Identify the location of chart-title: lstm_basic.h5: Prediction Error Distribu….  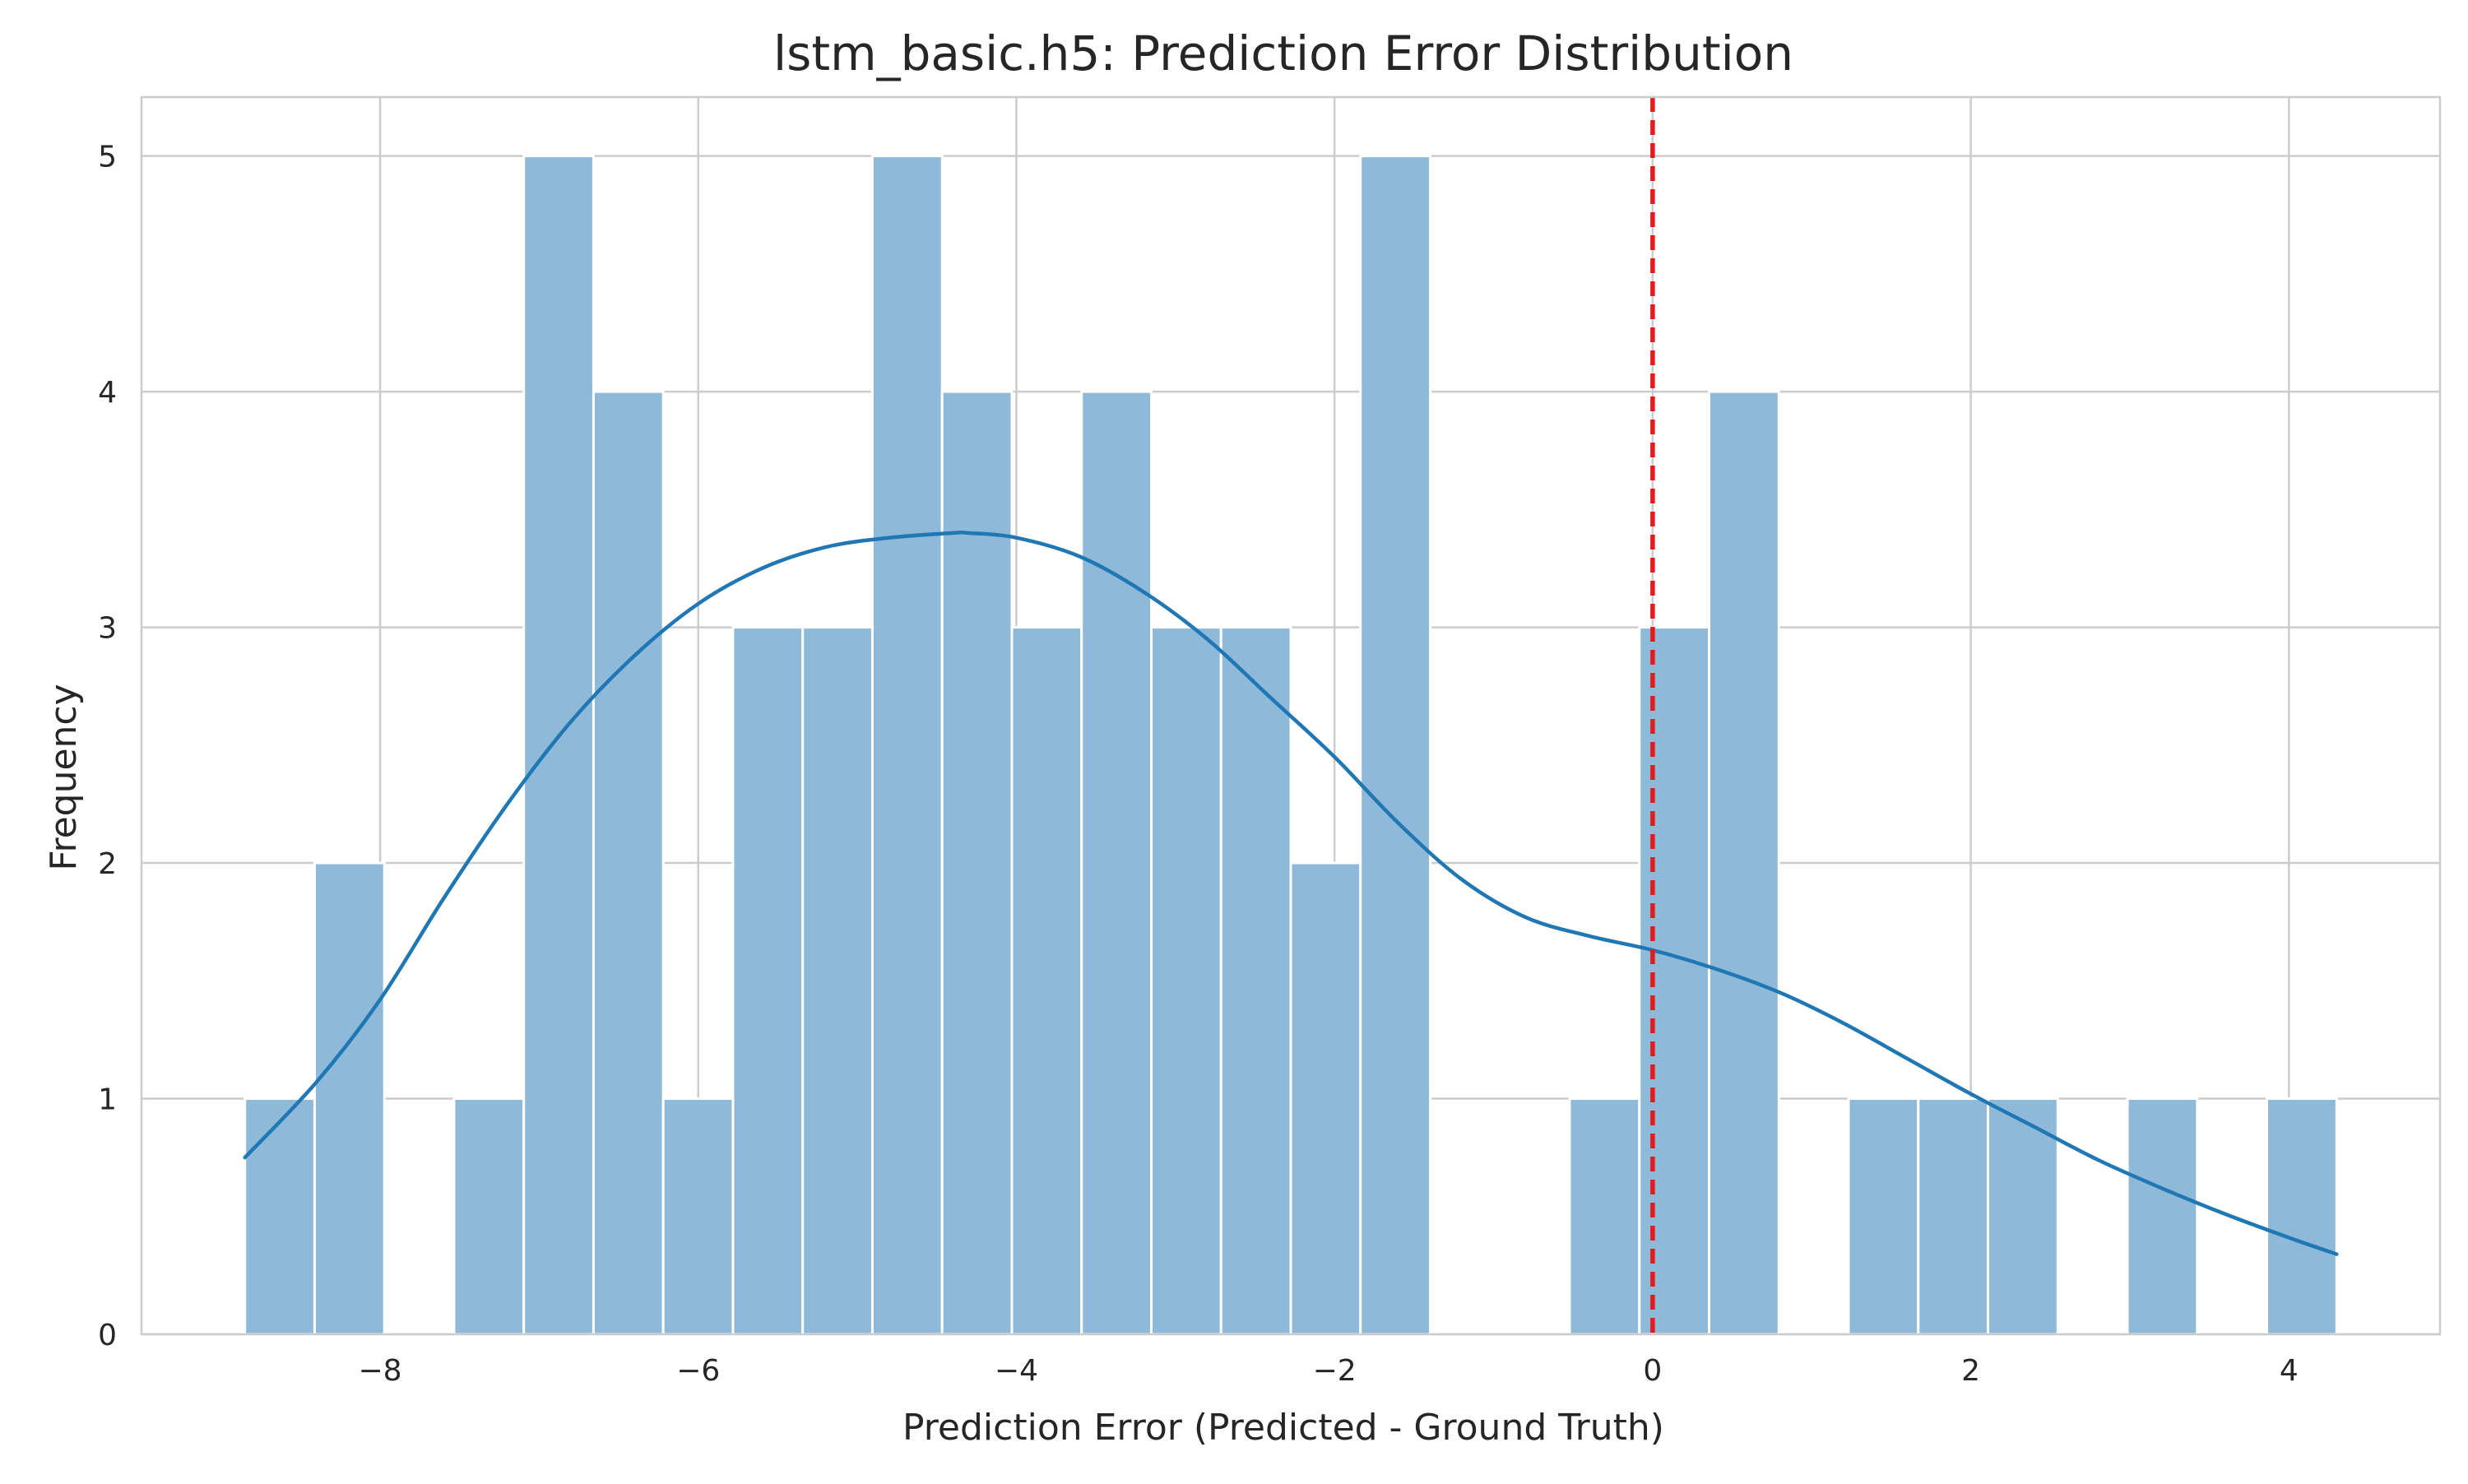
(1283, 53).